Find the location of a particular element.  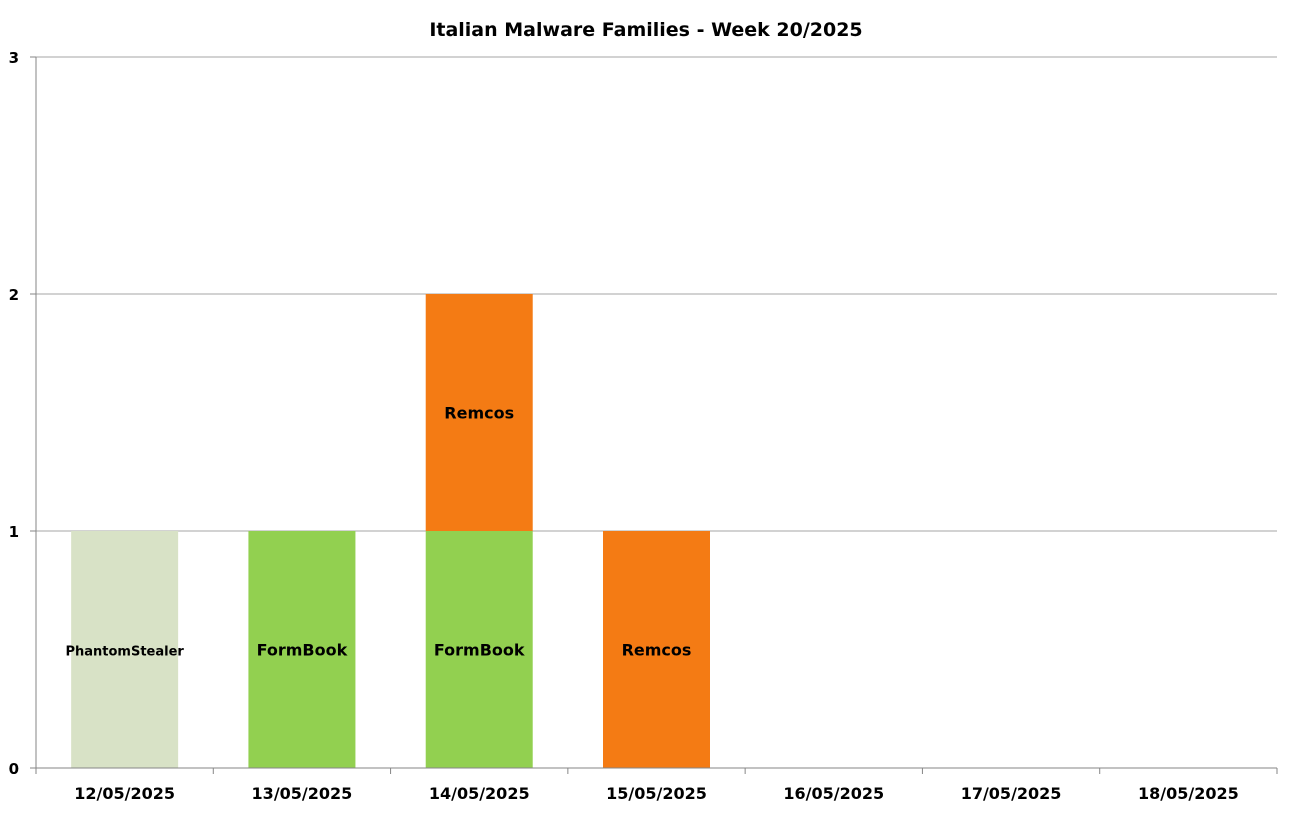

x-tick-label: 12/05/2025 is located at coordinates (124, 793).